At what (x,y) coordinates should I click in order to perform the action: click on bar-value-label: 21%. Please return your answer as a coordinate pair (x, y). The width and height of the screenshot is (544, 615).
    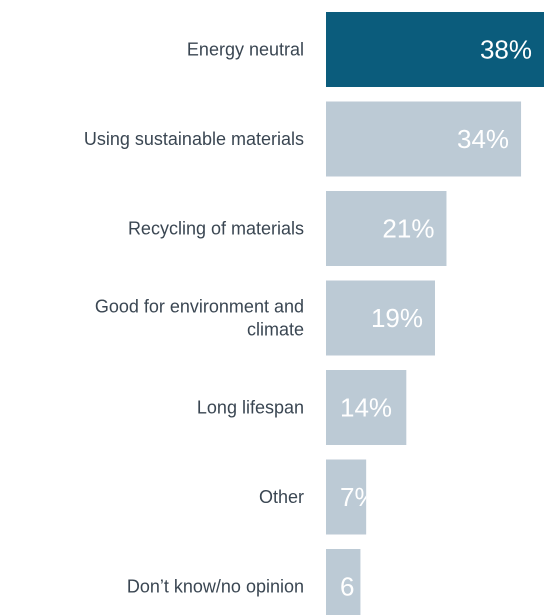
    Looking at the image, I should click on (408, 229).